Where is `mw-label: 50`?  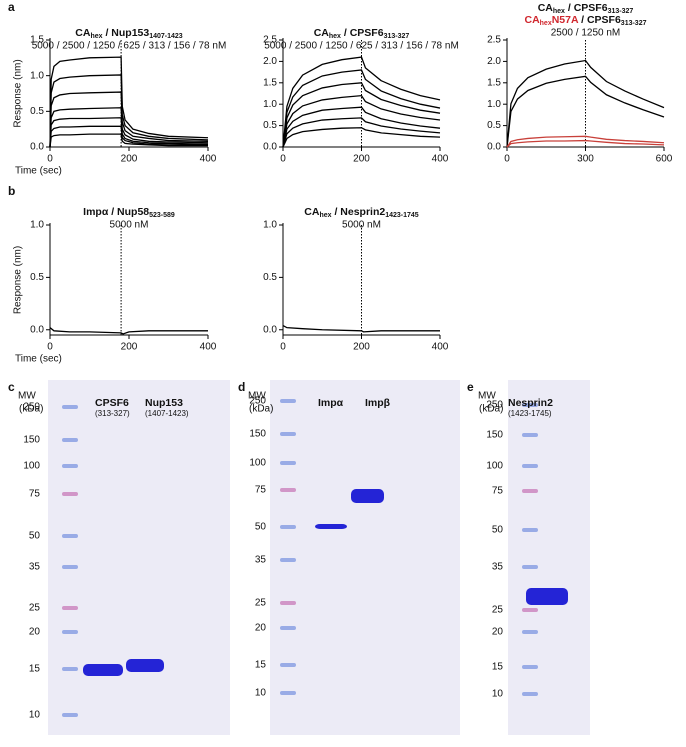
mw-label: 50 is located at coordinates (498, 530).